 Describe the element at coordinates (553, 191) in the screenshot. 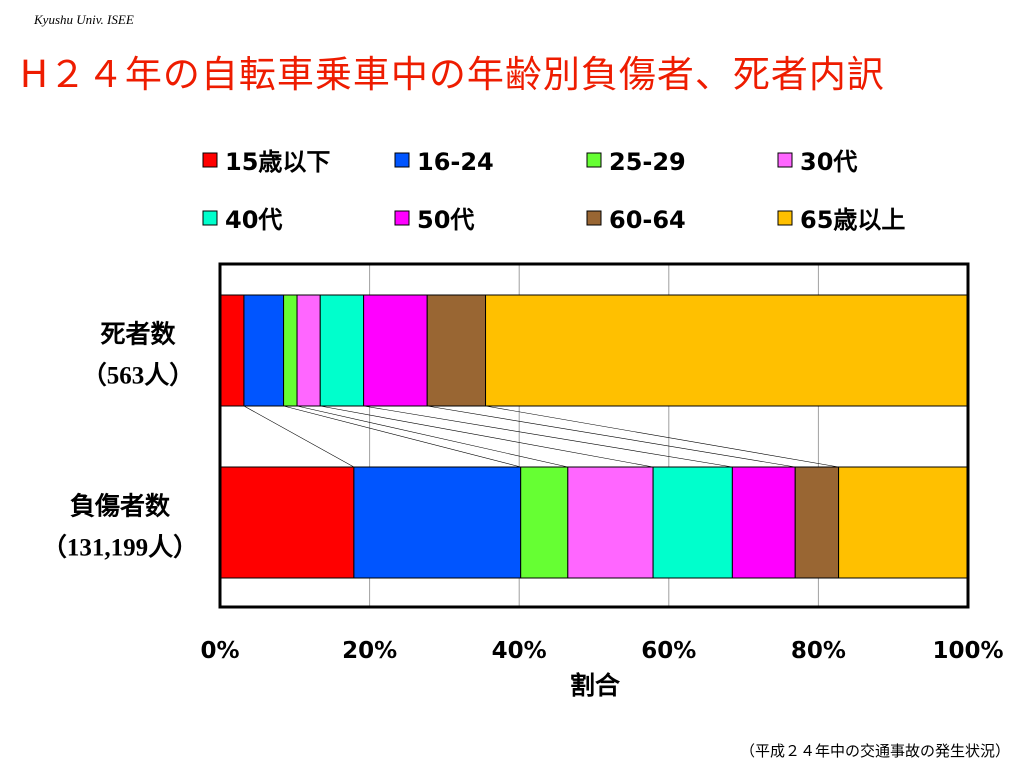

I see `legend: 15歳以下 16-24 25-29 30代 40代 50代 60-64 65歳以上` at that location.